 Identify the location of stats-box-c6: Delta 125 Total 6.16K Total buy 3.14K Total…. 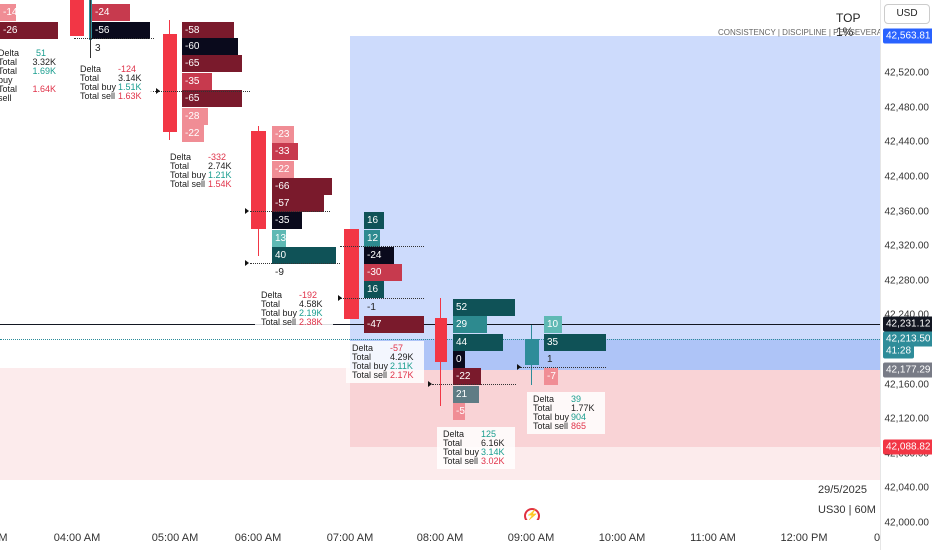
(476, 448).